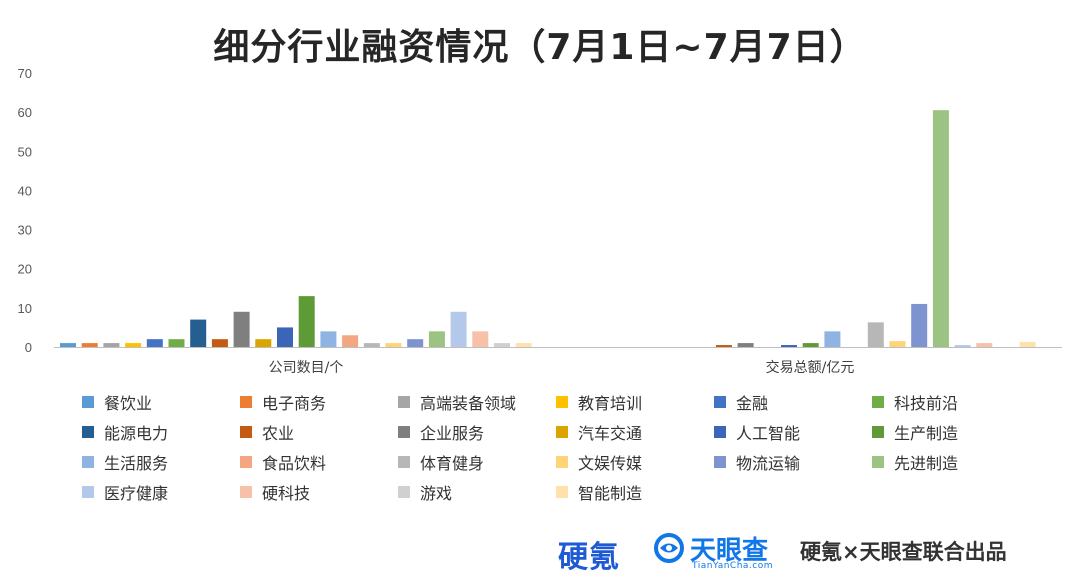 This screenshot has height=578, width=1080. I want to click on legend-item: 企业服务, so click(477, 432).